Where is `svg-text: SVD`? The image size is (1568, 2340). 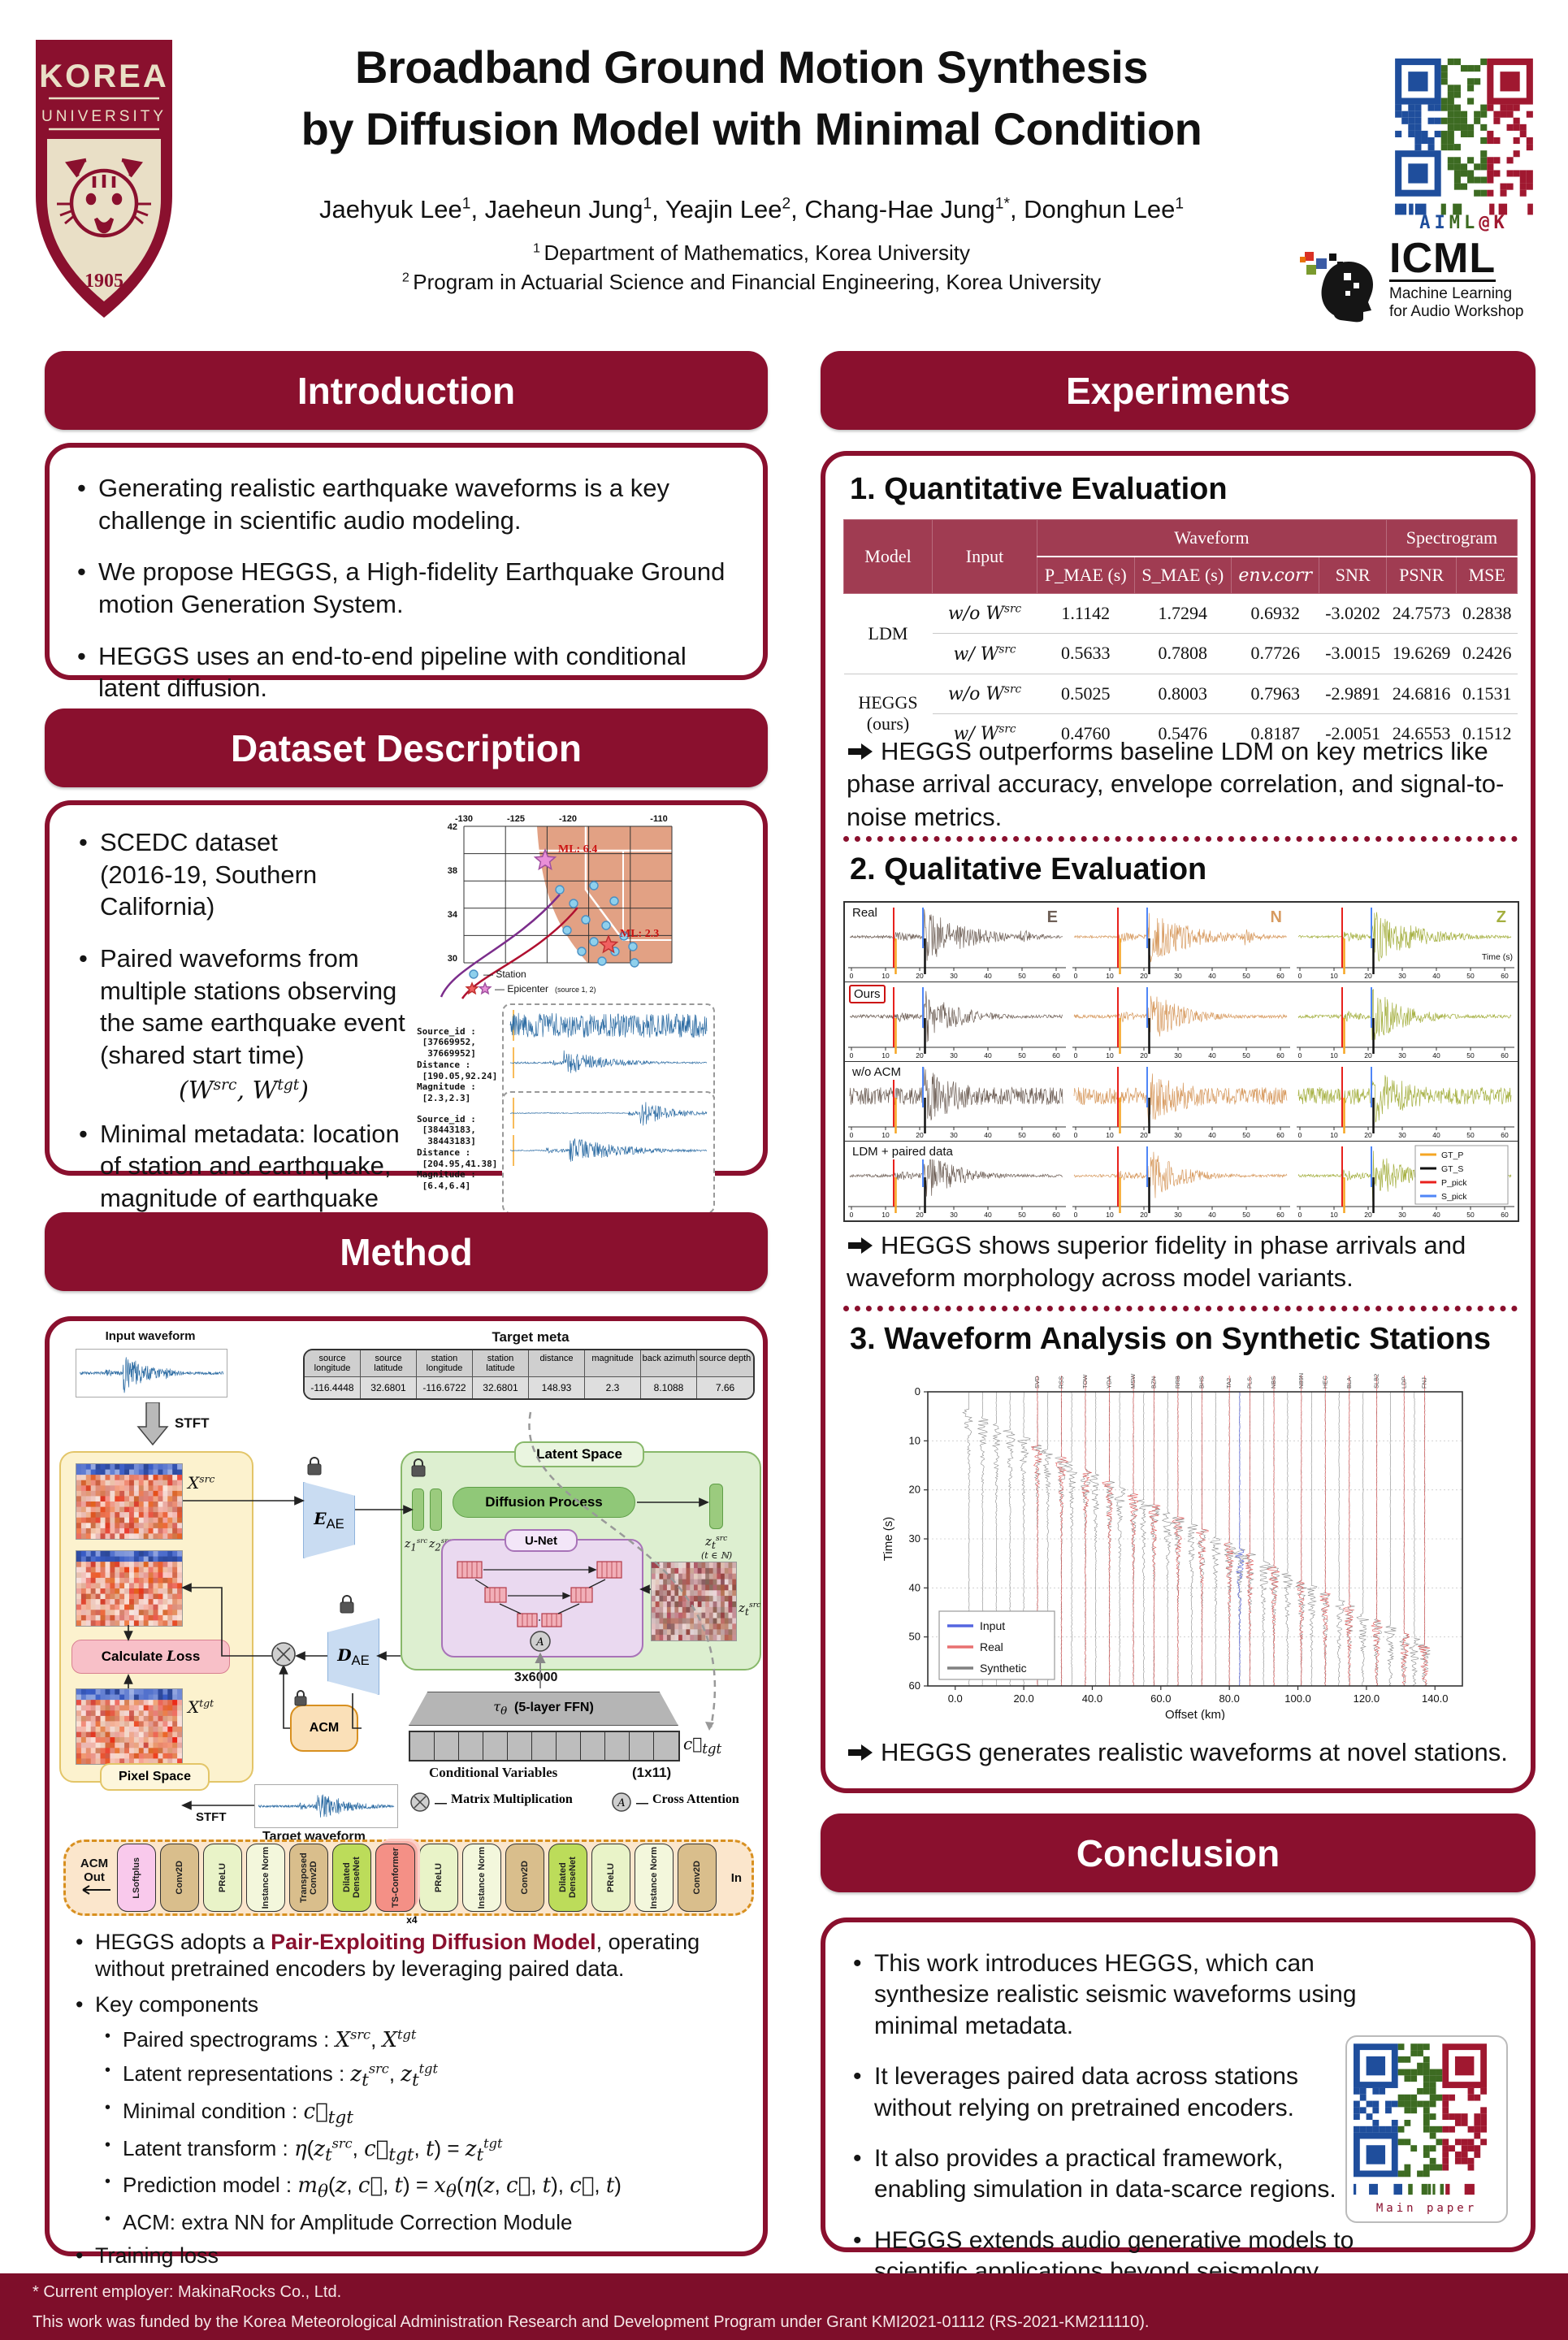 svg-text: SVD is located at coordinates (1037, 1382).